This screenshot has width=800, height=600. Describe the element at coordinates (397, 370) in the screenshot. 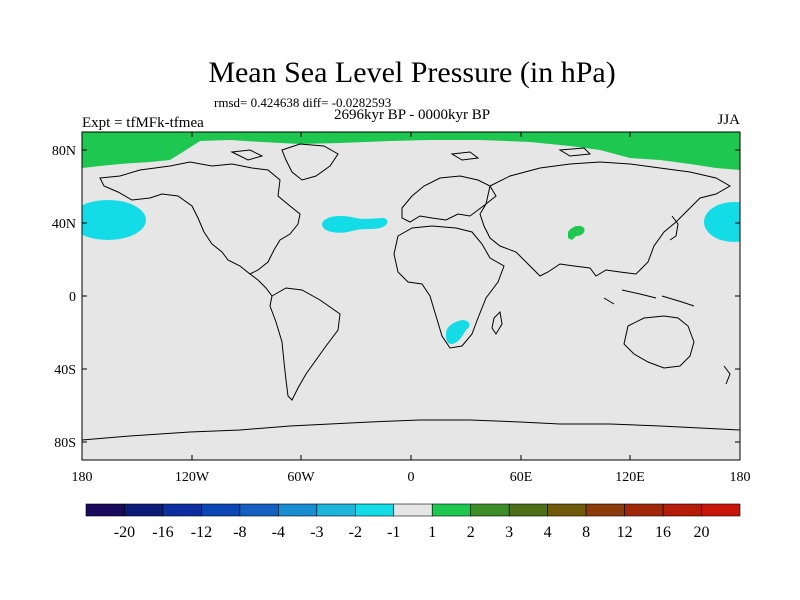

I see `lat-tick: 40S` at that location.